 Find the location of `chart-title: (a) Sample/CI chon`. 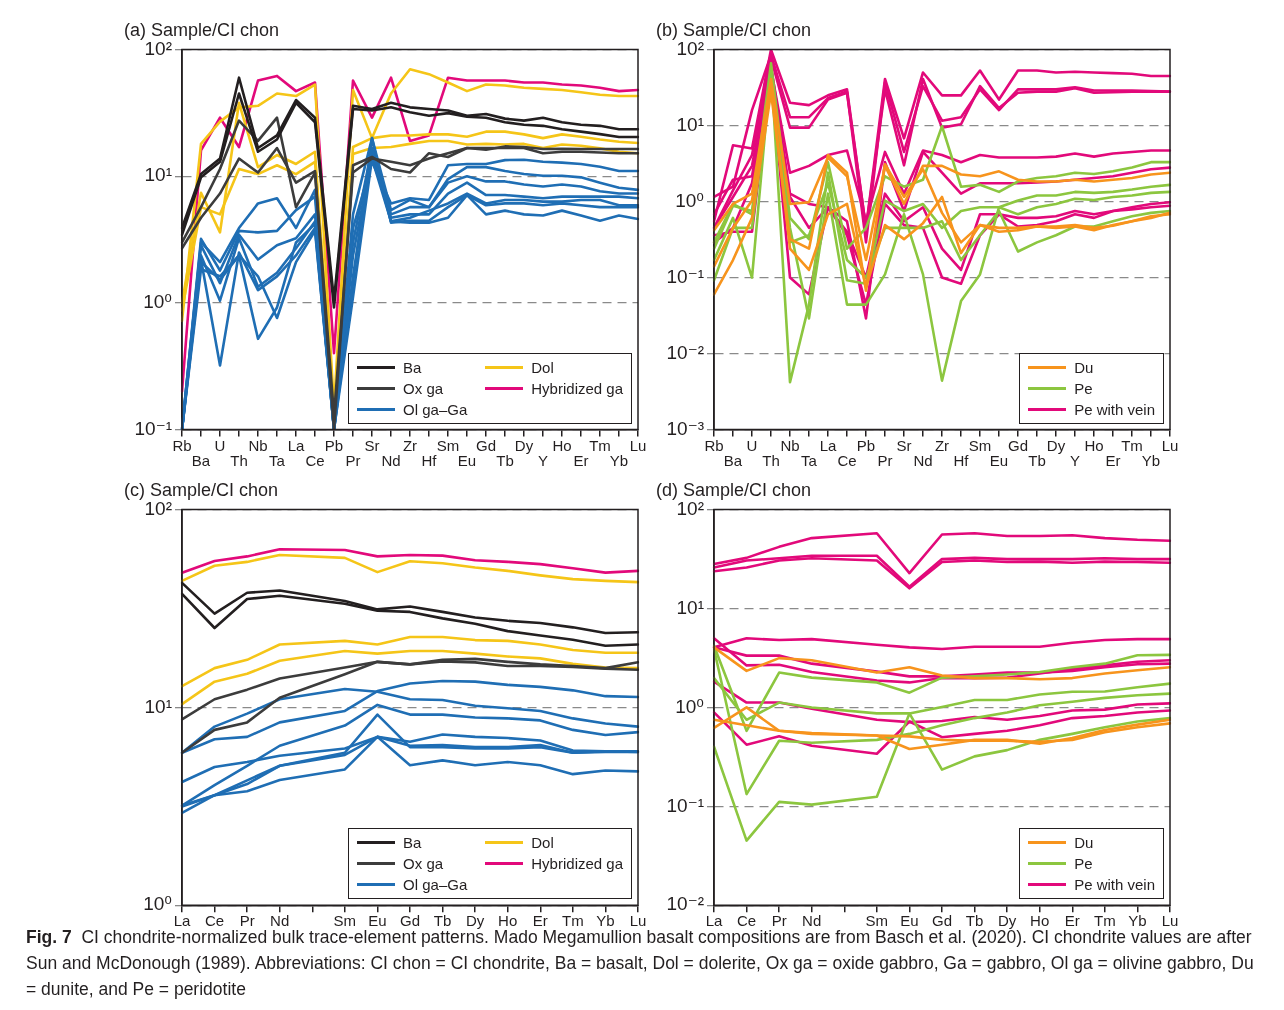

chart-title: (a) Sample/CI chon is located at coordinates (202, 29).